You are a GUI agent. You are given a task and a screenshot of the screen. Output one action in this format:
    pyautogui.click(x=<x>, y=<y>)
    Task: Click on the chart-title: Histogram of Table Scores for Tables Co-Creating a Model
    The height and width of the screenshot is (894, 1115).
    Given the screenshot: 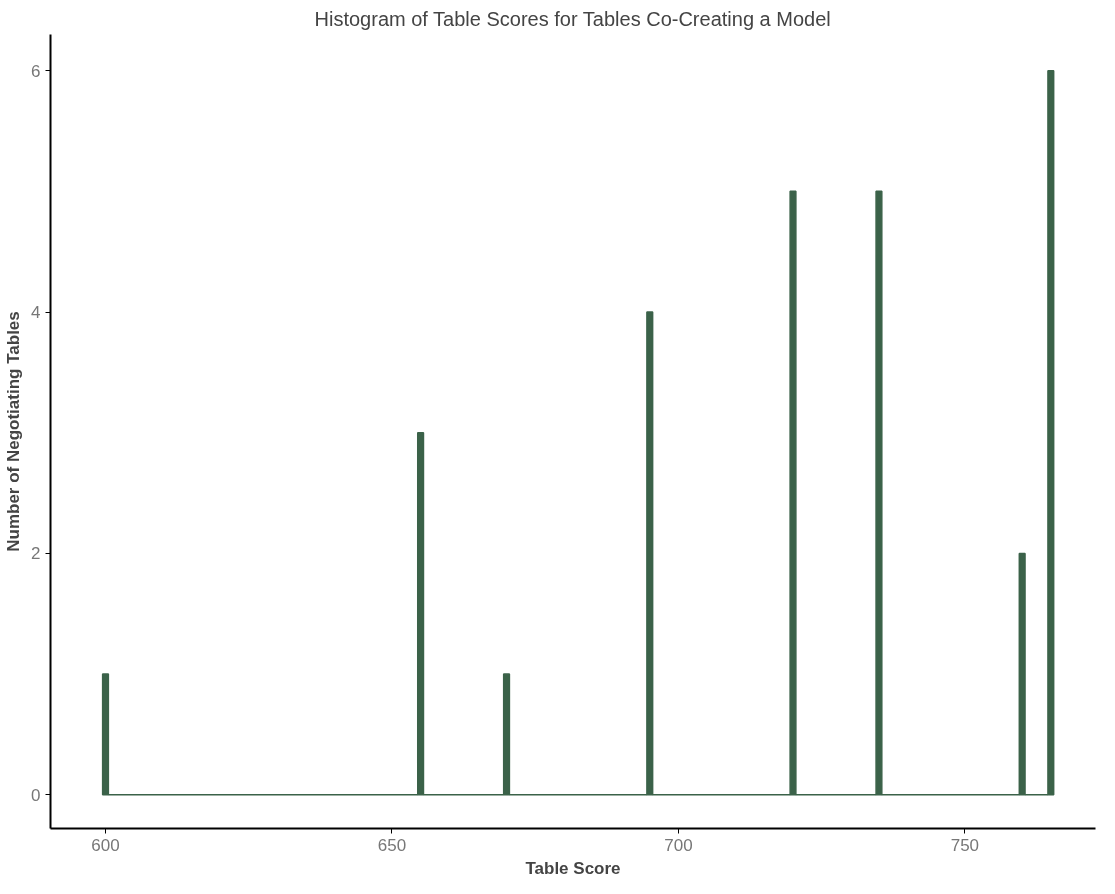 What is the action you would take?
    pyautogui.click(x=572, y=18)
    